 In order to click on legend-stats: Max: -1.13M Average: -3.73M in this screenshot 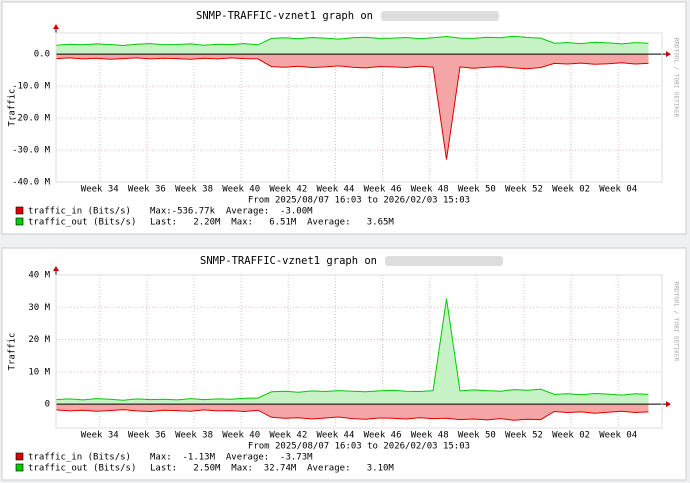, I will do `click(231, 458)`.